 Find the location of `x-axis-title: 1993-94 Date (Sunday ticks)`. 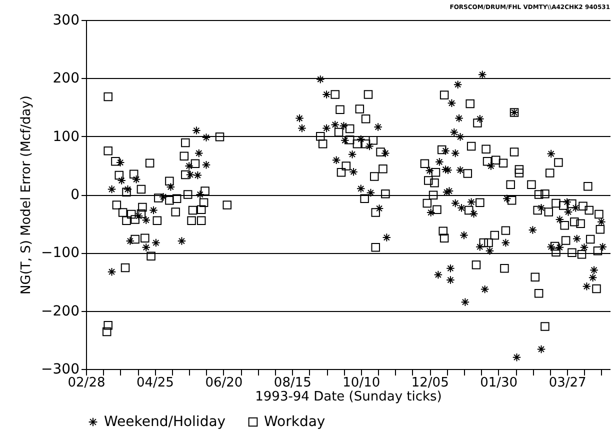

x-axis-title: 1993-94 Date (Sunday ticks) is located at coordinates (348, 397).